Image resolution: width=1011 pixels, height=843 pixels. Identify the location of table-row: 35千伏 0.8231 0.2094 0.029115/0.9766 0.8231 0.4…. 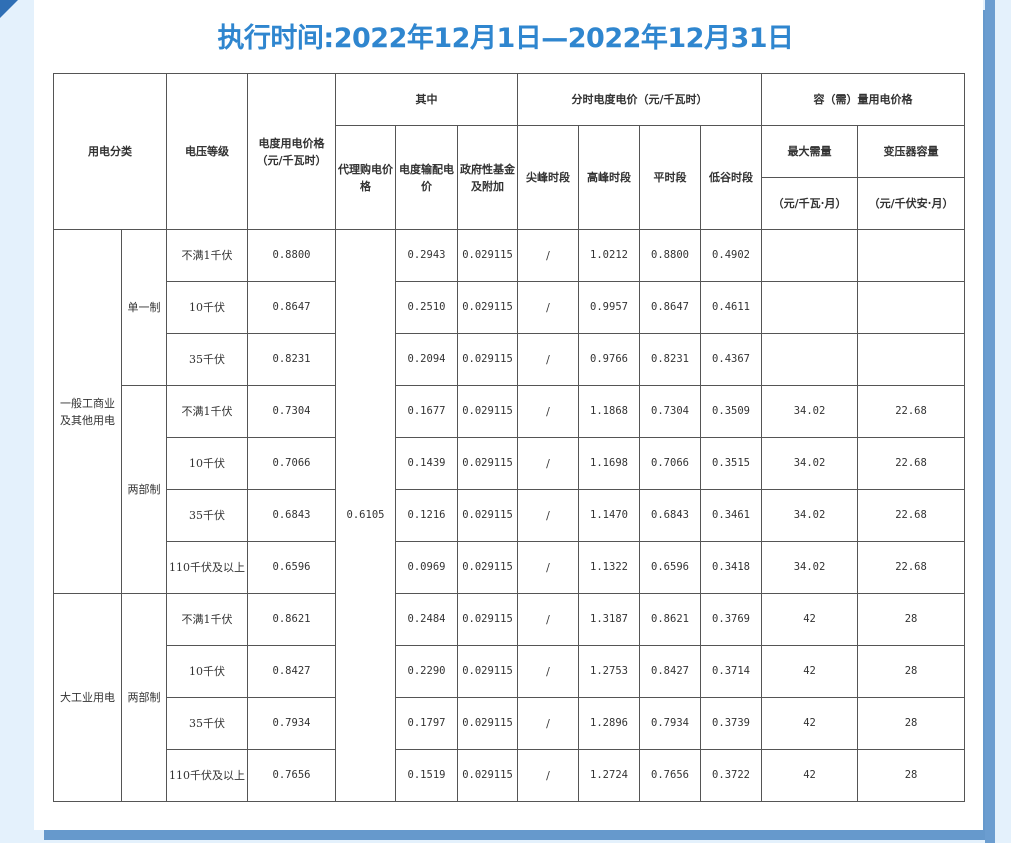
(510, 359).